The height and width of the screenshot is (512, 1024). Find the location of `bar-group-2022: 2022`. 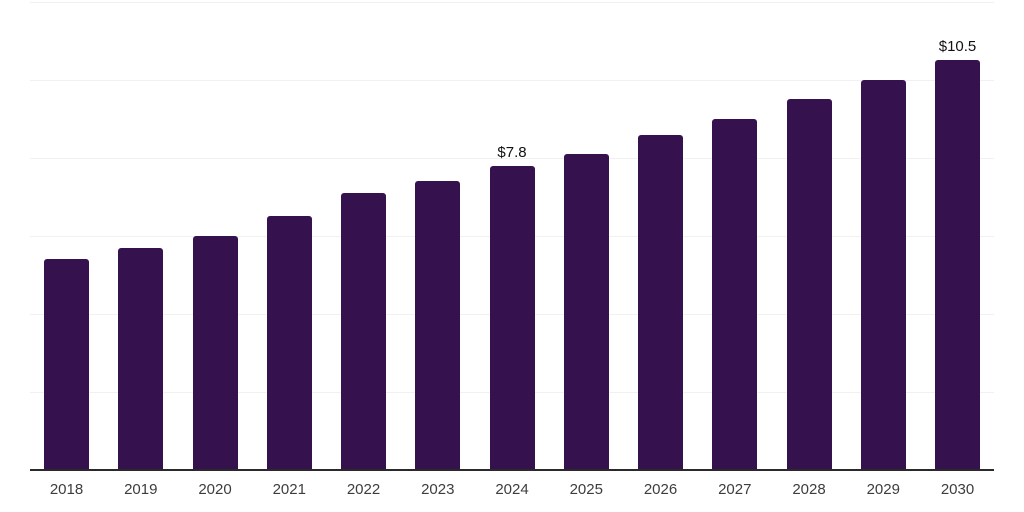

bar-group-2022: 2022 is located at coordinates (363, 249).